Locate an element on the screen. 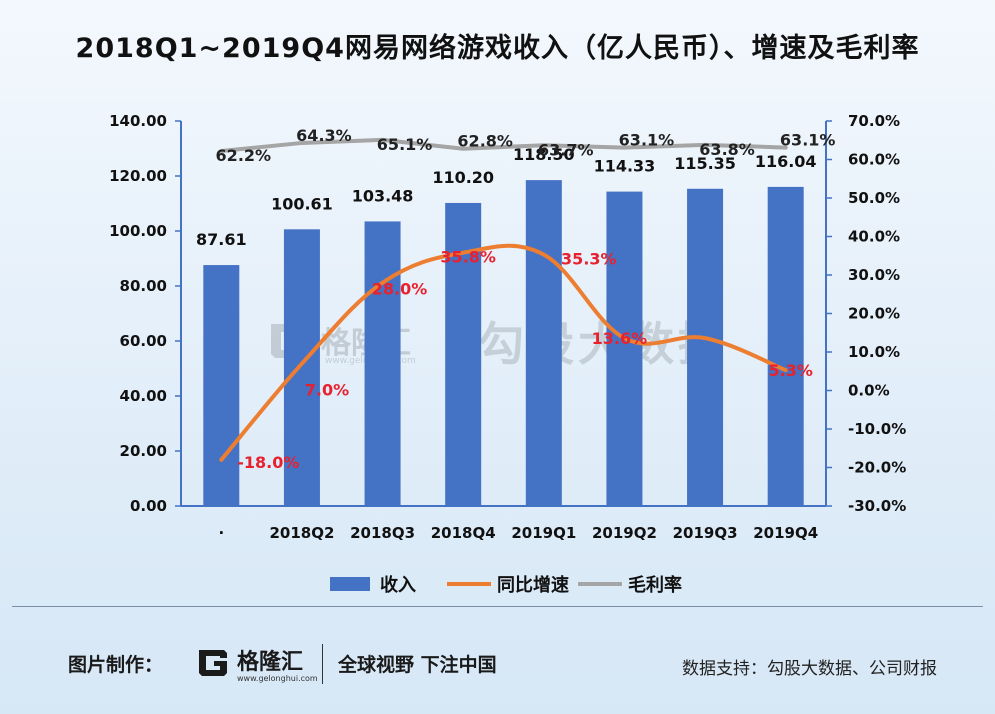 The image size is (995, 714). y-left-tick-label: 0.00 is located at coordinates (148, 506).